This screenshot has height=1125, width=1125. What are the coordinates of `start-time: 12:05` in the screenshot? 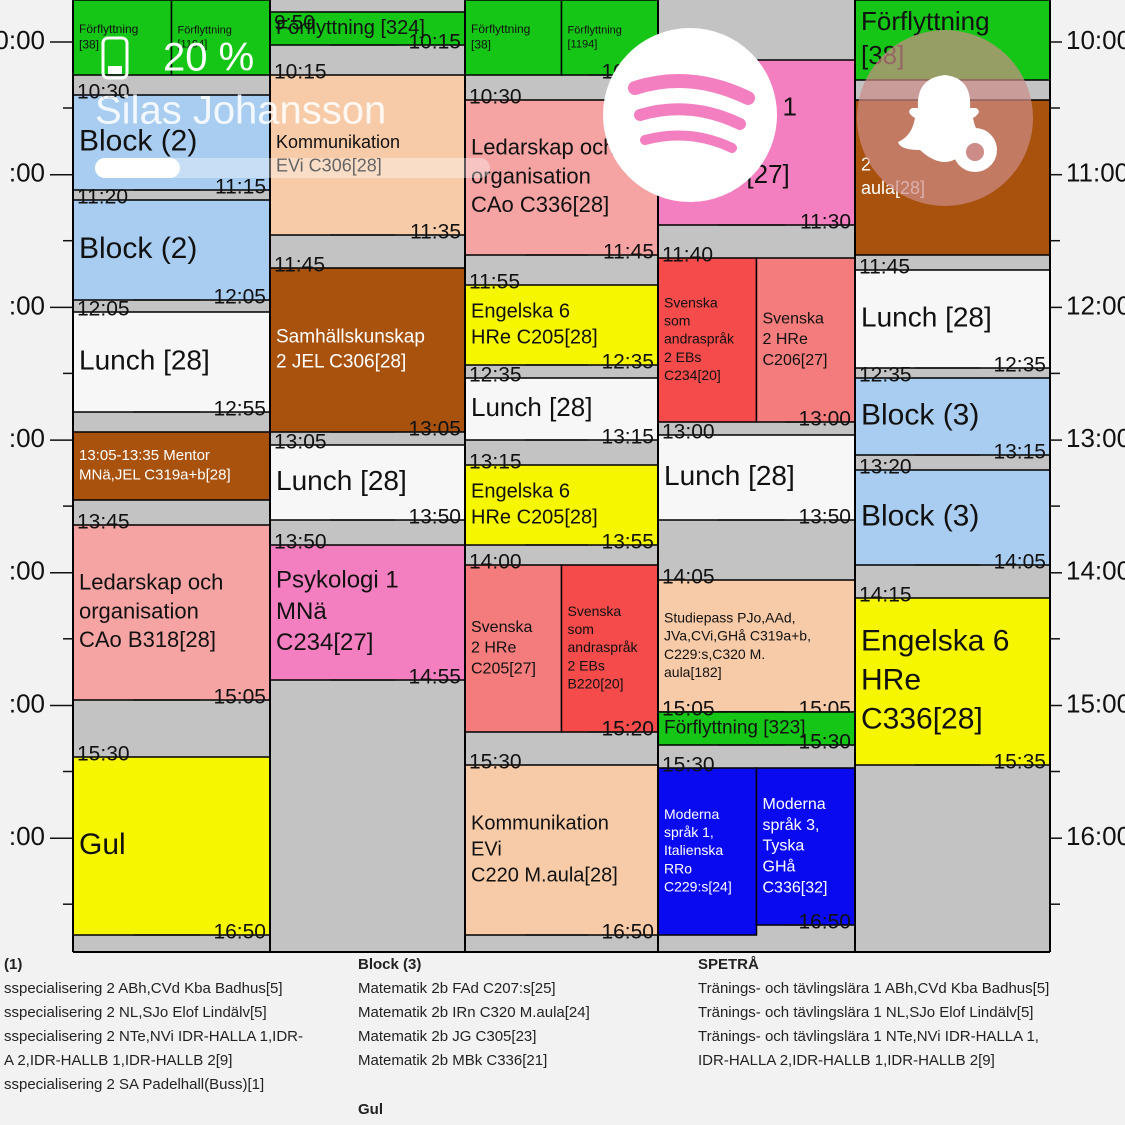 It's located at (103, 309).